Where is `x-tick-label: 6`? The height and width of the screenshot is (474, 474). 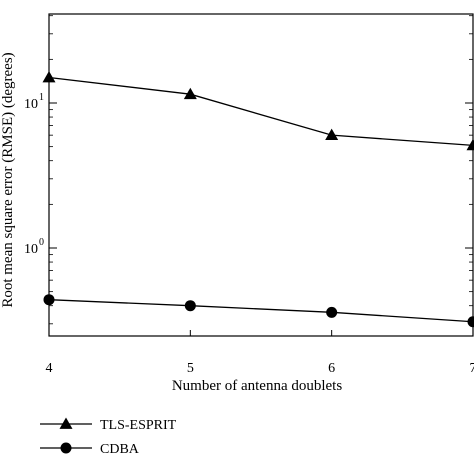 x-tick-label: 6 is located at coordinates (331, 368).